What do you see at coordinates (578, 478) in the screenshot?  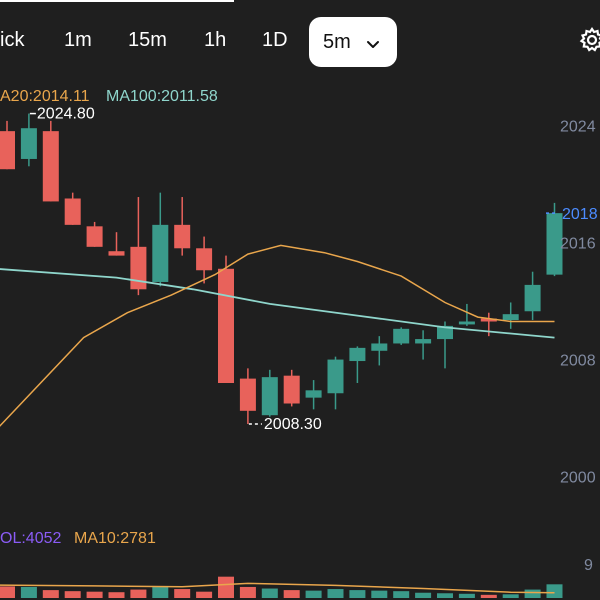 I see `price-axis-tick: 2000` at bounding box center [578, 478].